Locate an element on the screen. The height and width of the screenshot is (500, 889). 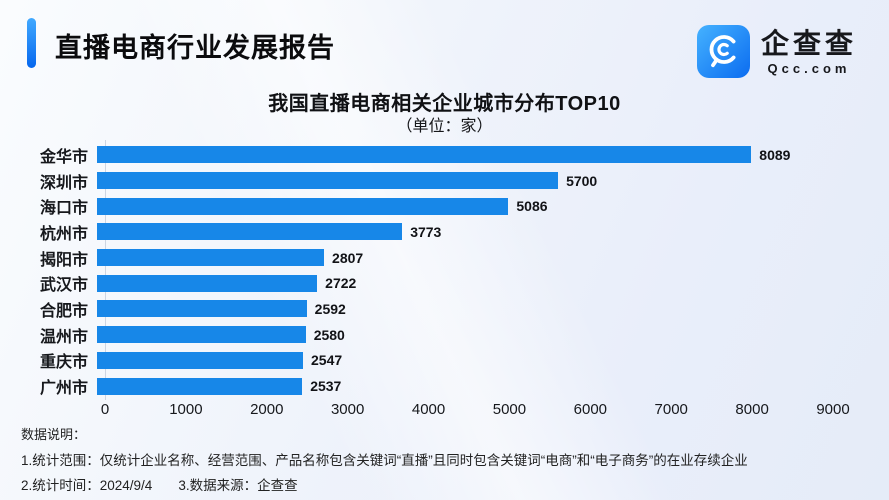
footer-note-time: 2.统计时间：2024/9/4 is located at coordinates (87, 485).